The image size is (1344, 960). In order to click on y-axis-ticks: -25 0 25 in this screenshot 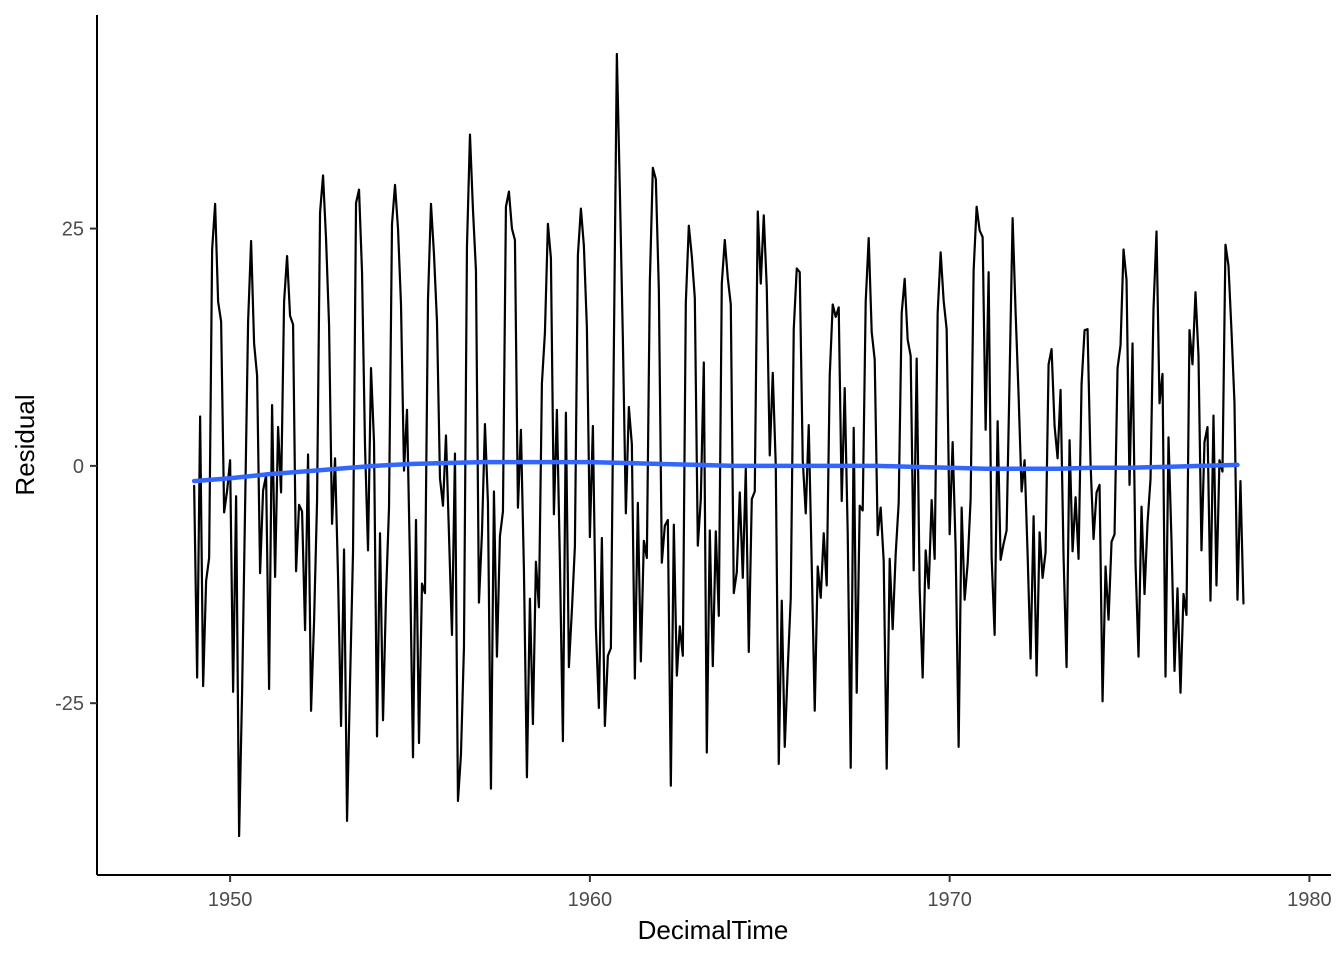, I will do `click(76, 467)`.